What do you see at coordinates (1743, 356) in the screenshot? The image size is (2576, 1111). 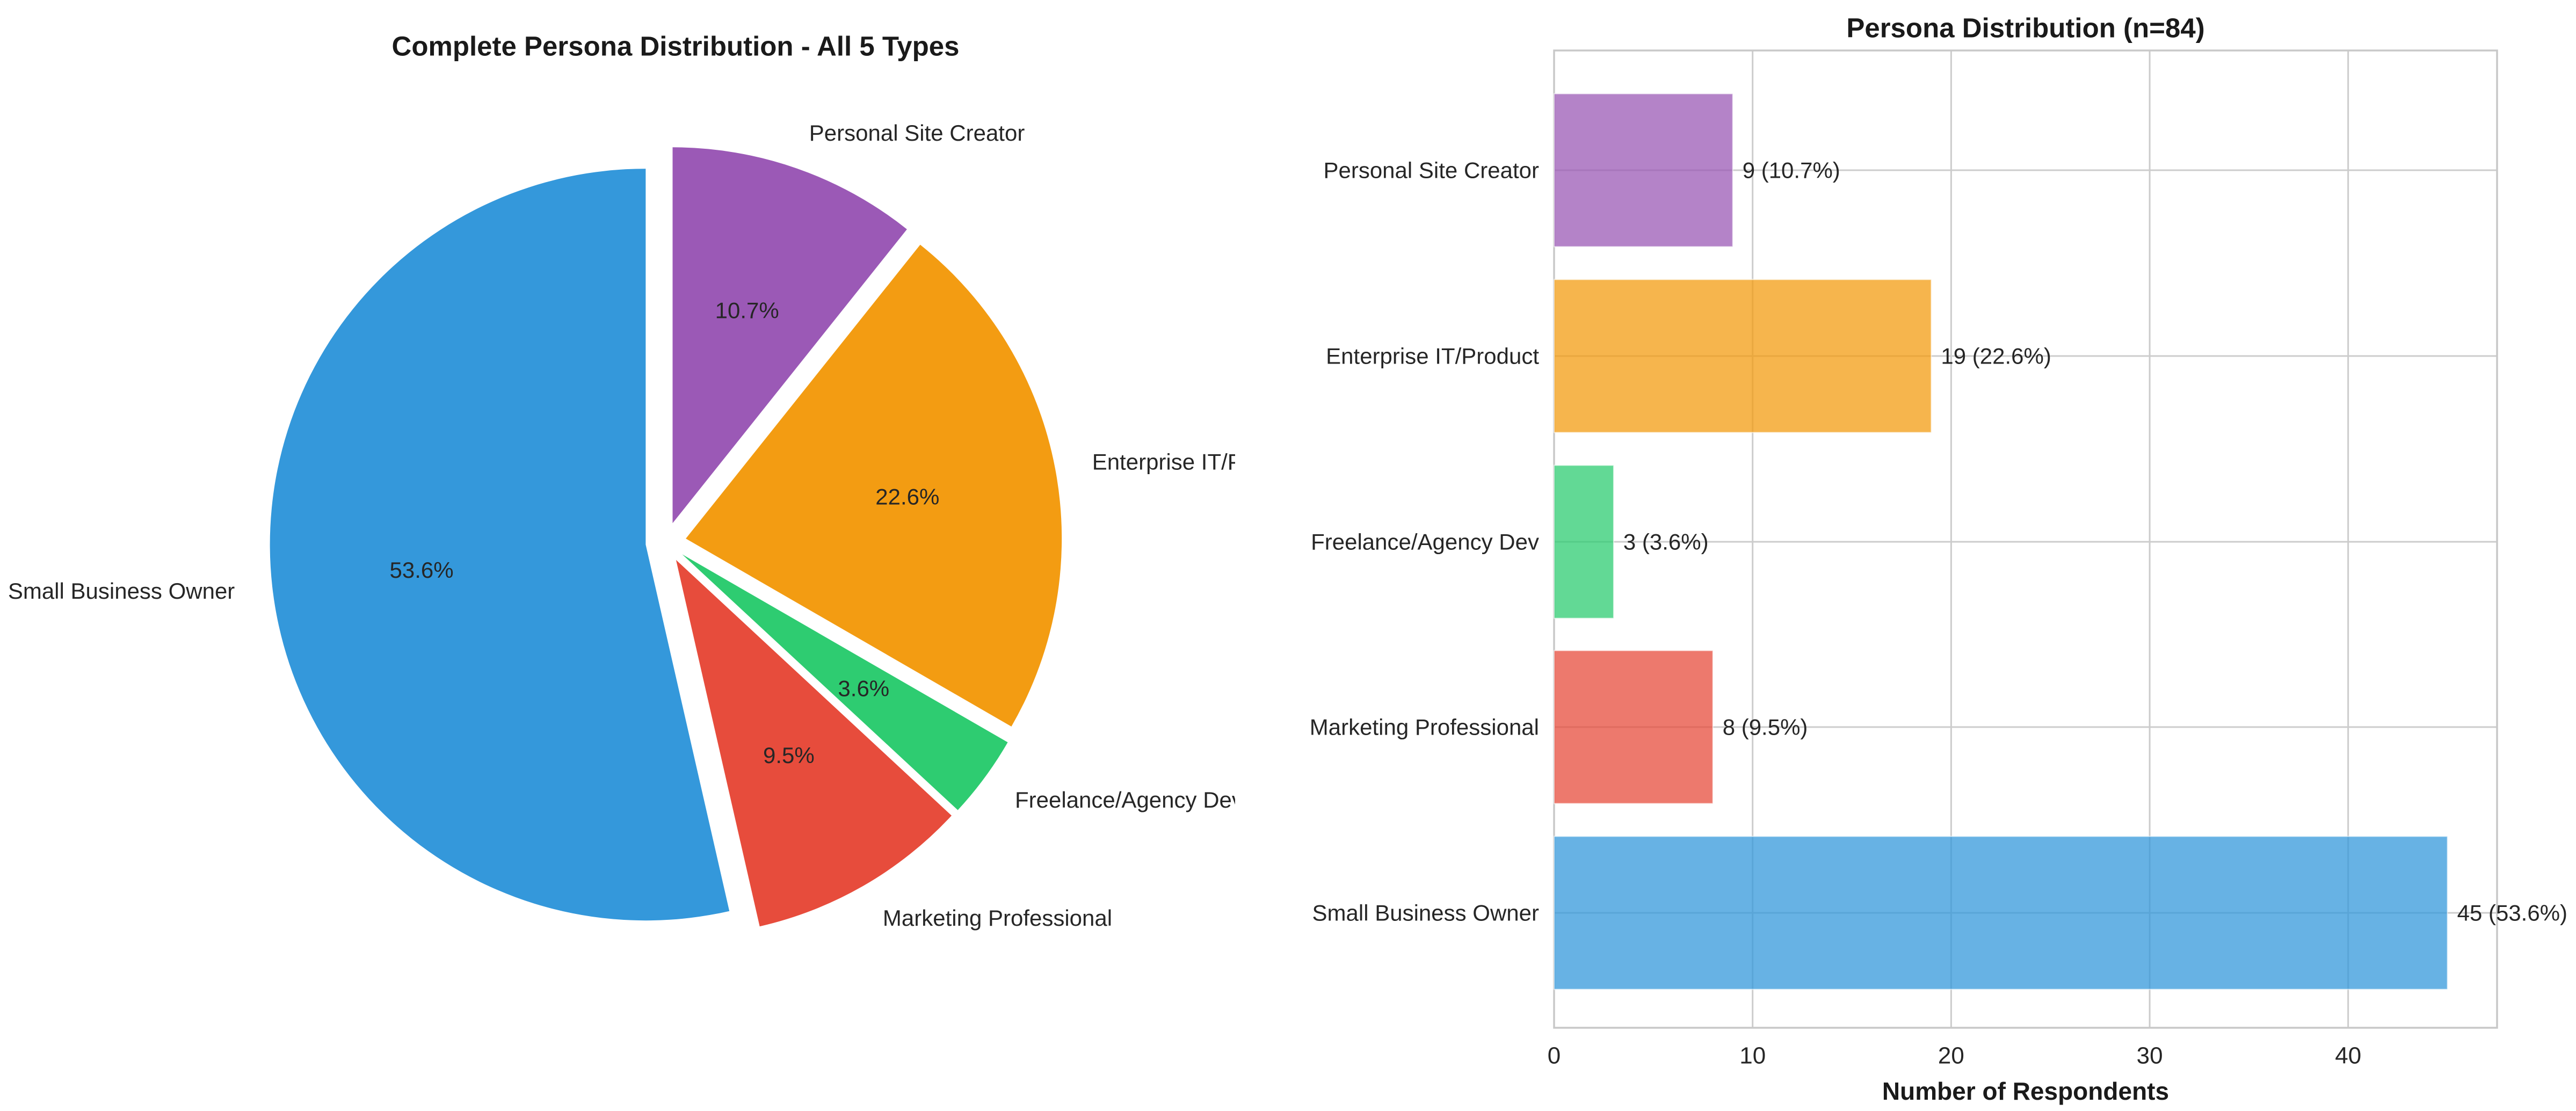 I see `bar-enterprise-it-product` at bounding box center [1743, 356].